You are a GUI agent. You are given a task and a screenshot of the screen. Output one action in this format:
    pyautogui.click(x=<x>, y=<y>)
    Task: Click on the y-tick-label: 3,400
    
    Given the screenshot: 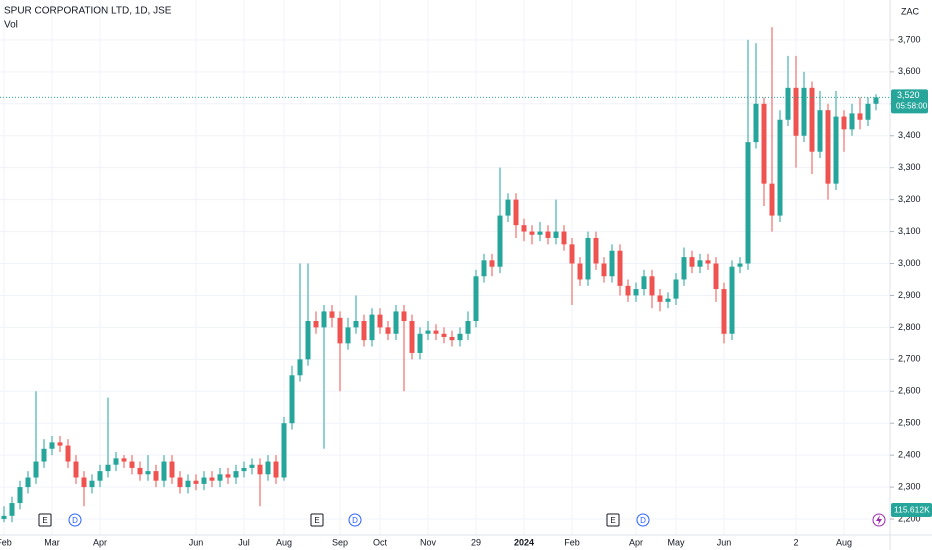 What is the action you would take?
    pyautogui.click(x=909, y=135)
    